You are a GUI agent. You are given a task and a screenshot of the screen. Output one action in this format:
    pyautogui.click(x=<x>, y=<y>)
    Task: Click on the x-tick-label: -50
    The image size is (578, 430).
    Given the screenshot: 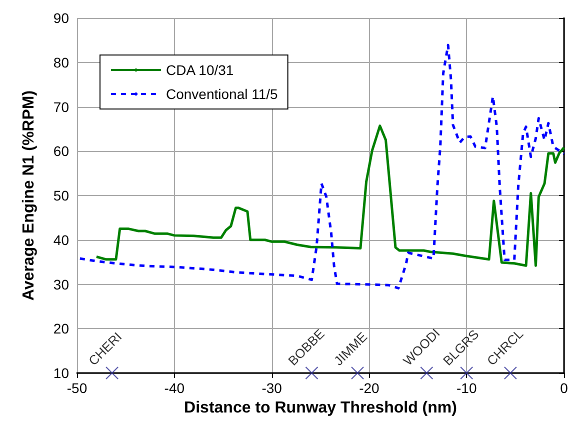 What is the action you would take?
    pyautogui.click(x=77, y=388)
    